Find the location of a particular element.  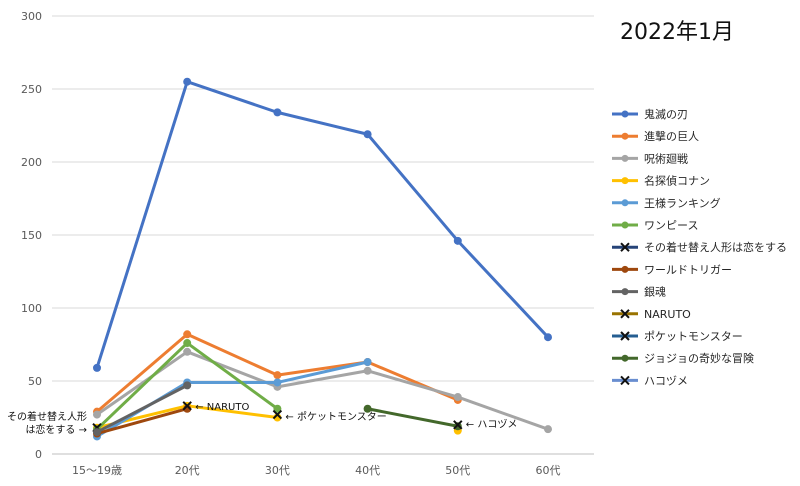

y-tick-label: 300 is located at coordinates (31, 16).